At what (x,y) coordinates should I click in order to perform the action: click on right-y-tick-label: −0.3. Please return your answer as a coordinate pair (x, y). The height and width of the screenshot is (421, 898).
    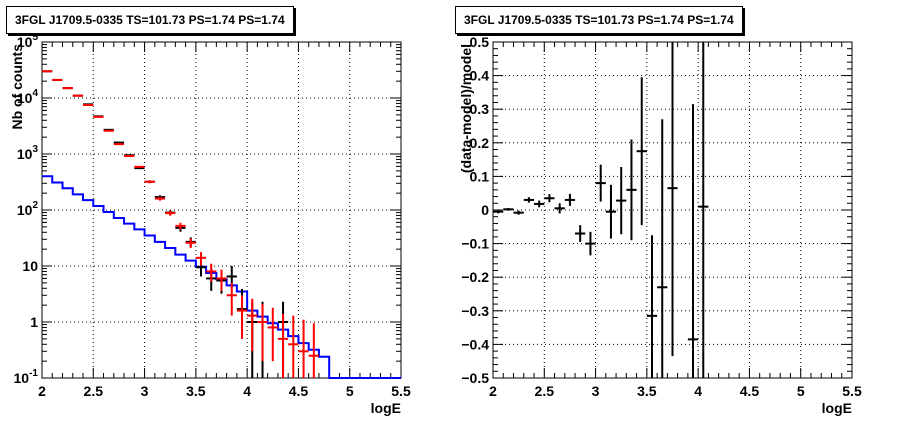
    Looking at the image, I should click on (475, 311).